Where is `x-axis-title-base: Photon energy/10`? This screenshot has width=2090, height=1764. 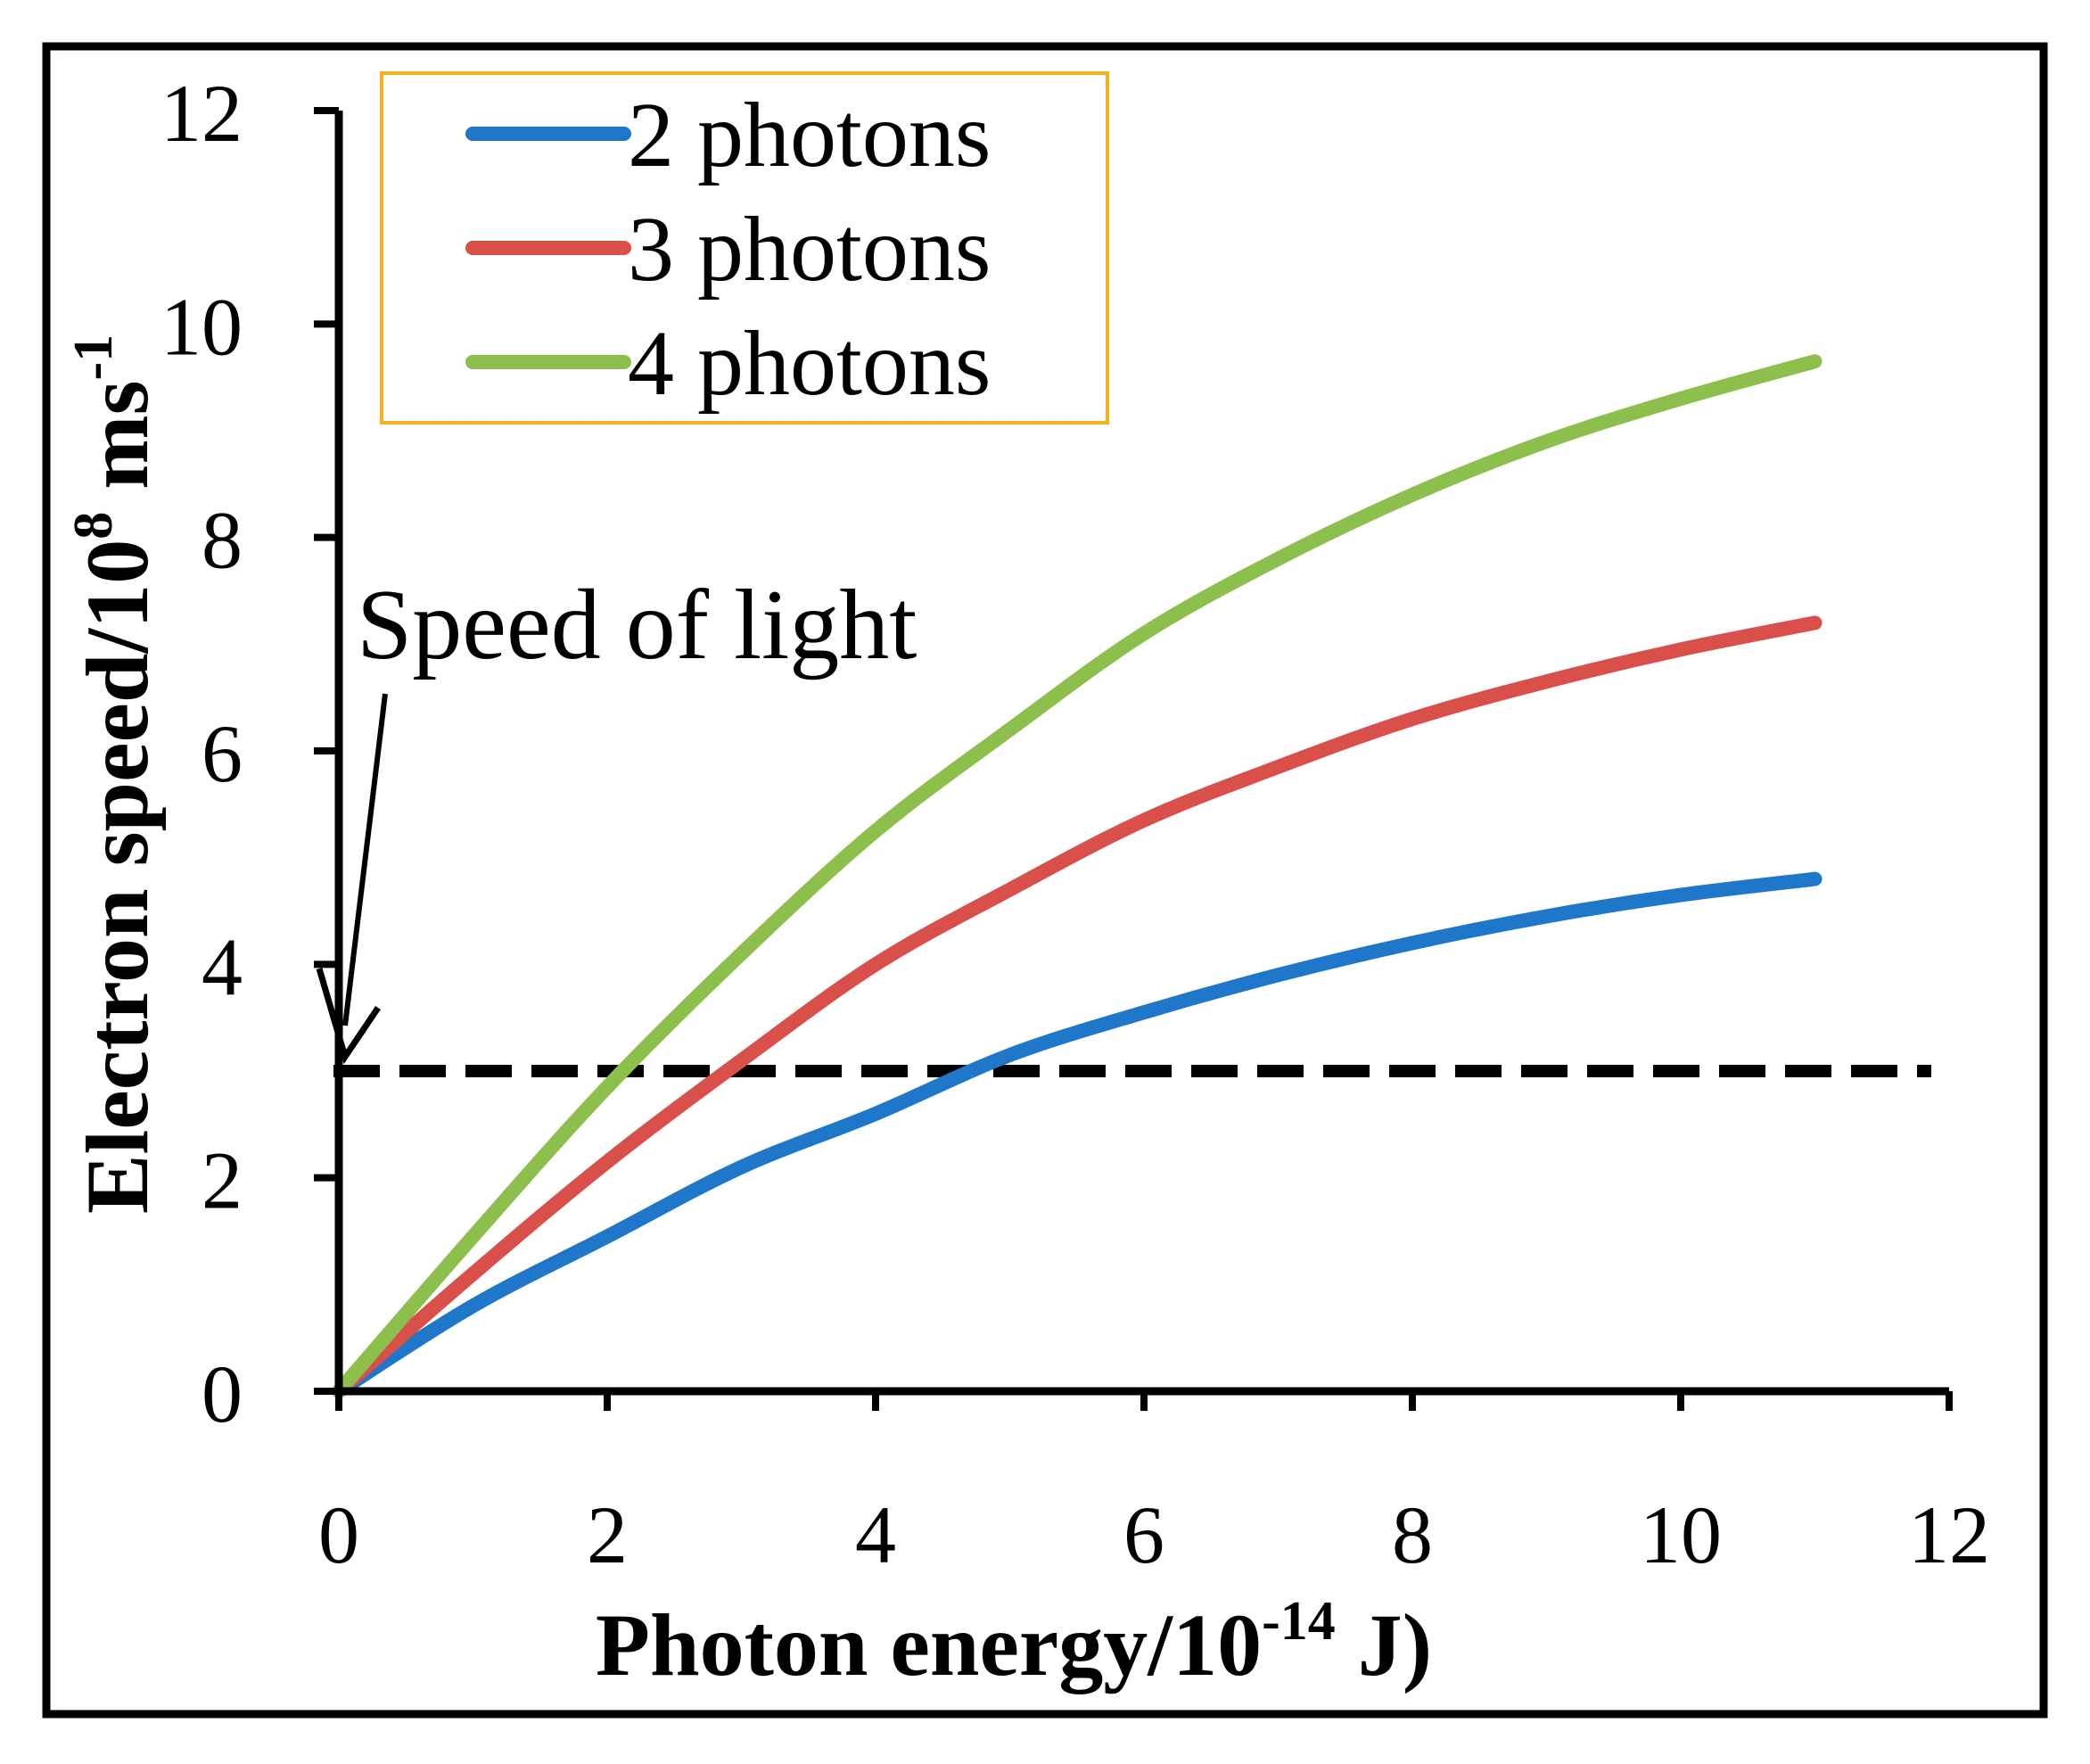 x-axis-title-base: Photon energy/10 is located at coordinates (929, 1644).